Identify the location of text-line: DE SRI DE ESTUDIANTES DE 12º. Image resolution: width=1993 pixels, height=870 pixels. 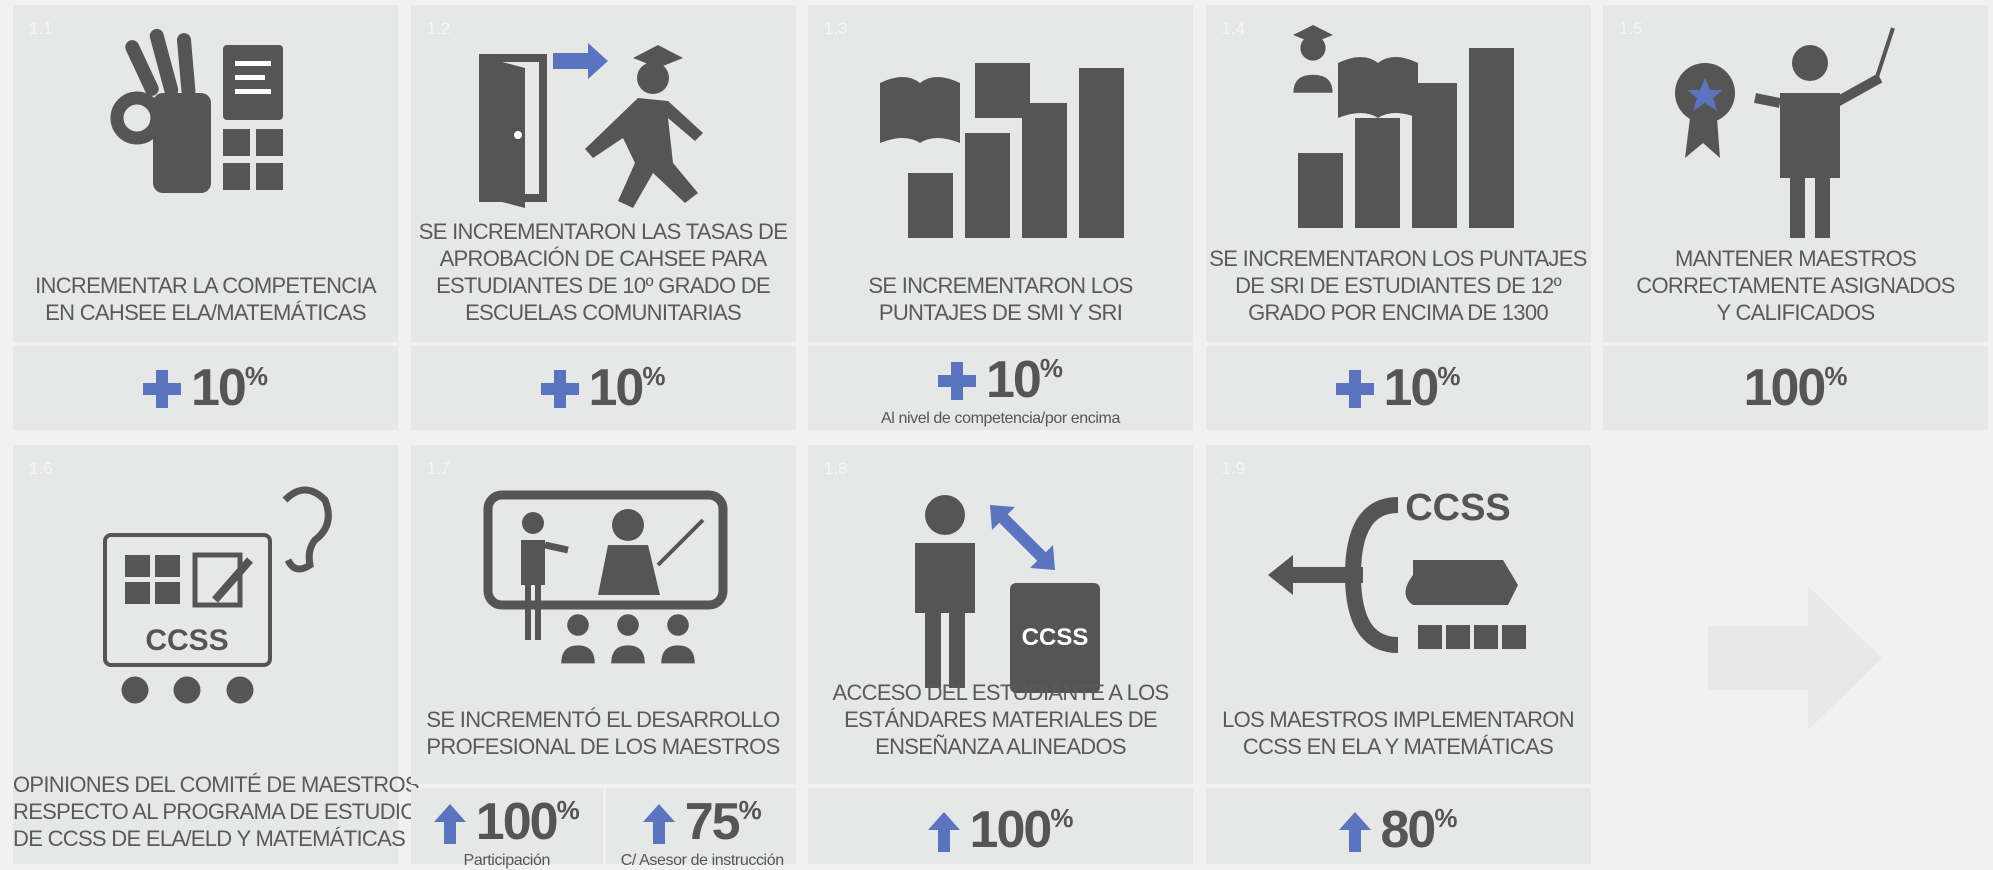
(1398, 285).